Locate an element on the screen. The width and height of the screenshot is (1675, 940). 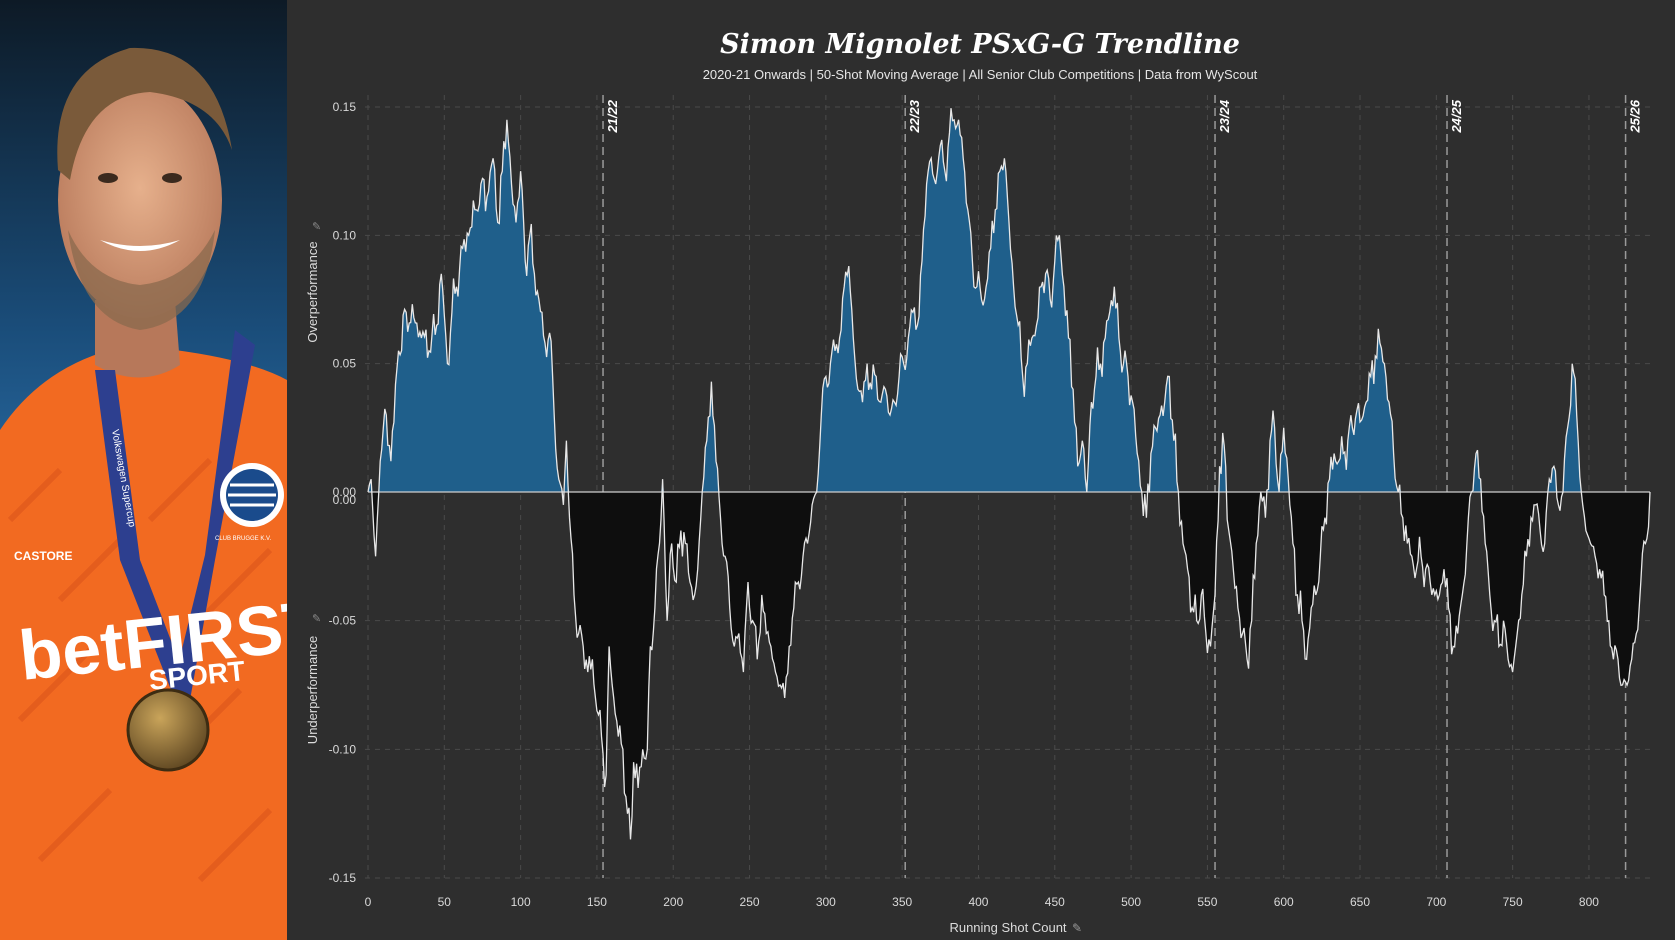
x-tick-label: 300 is located at coordinates (826, 902).